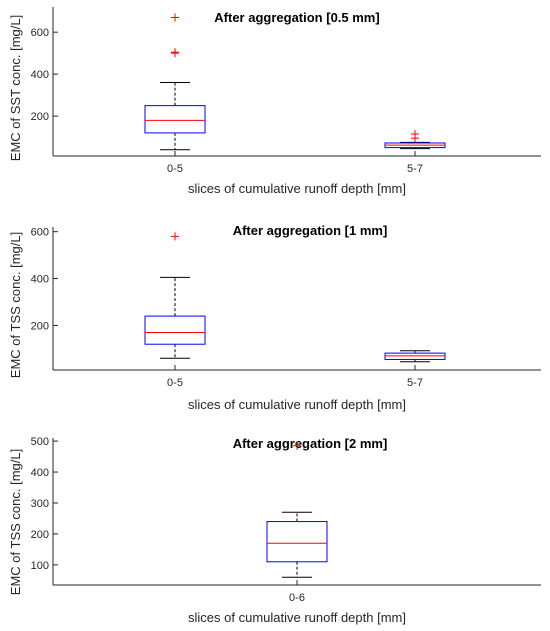 The height and width of the screenshot is (631, 550). I want to click on panel-3-ylabel: EMC of TSS conc. [mg/L], so click(15, 522).